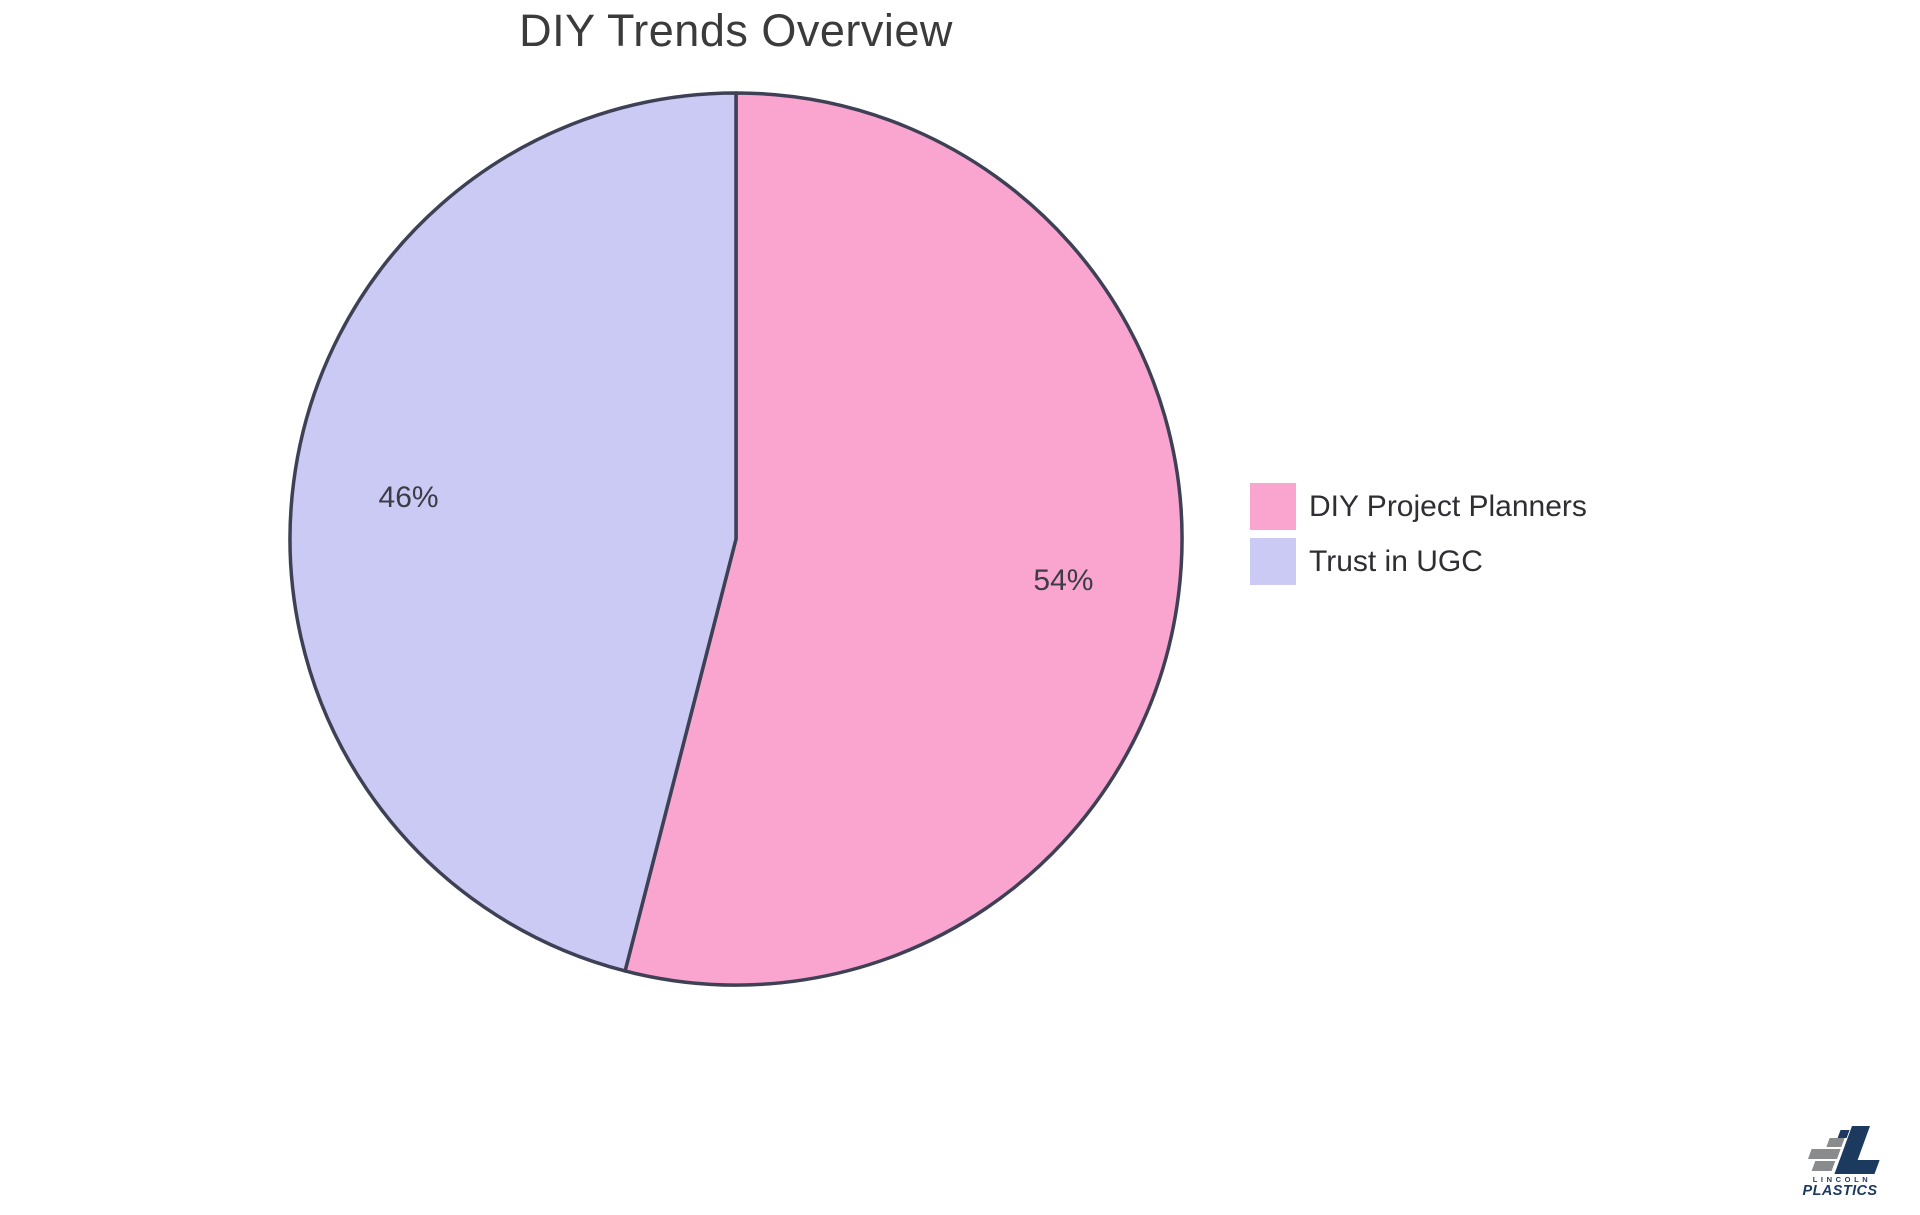  What do you see at coordinates (1843, 1134) in the screenshot?
I see `logo-mark-notch` at bounding box center [1843, 1134].